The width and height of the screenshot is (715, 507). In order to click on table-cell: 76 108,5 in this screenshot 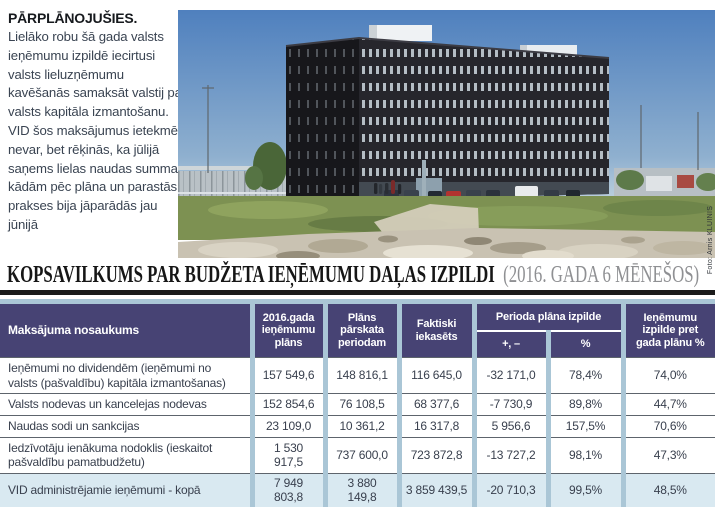, I will do `click(360, 404)`.